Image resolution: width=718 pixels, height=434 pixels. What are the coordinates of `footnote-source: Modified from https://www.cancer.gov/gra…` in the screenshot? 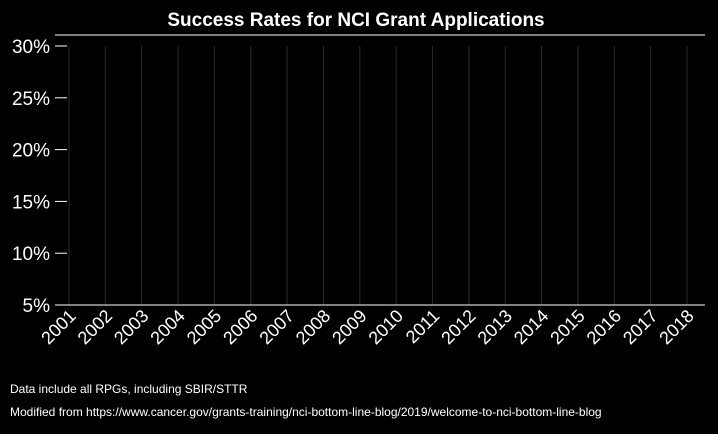 It's located at (306, 412).